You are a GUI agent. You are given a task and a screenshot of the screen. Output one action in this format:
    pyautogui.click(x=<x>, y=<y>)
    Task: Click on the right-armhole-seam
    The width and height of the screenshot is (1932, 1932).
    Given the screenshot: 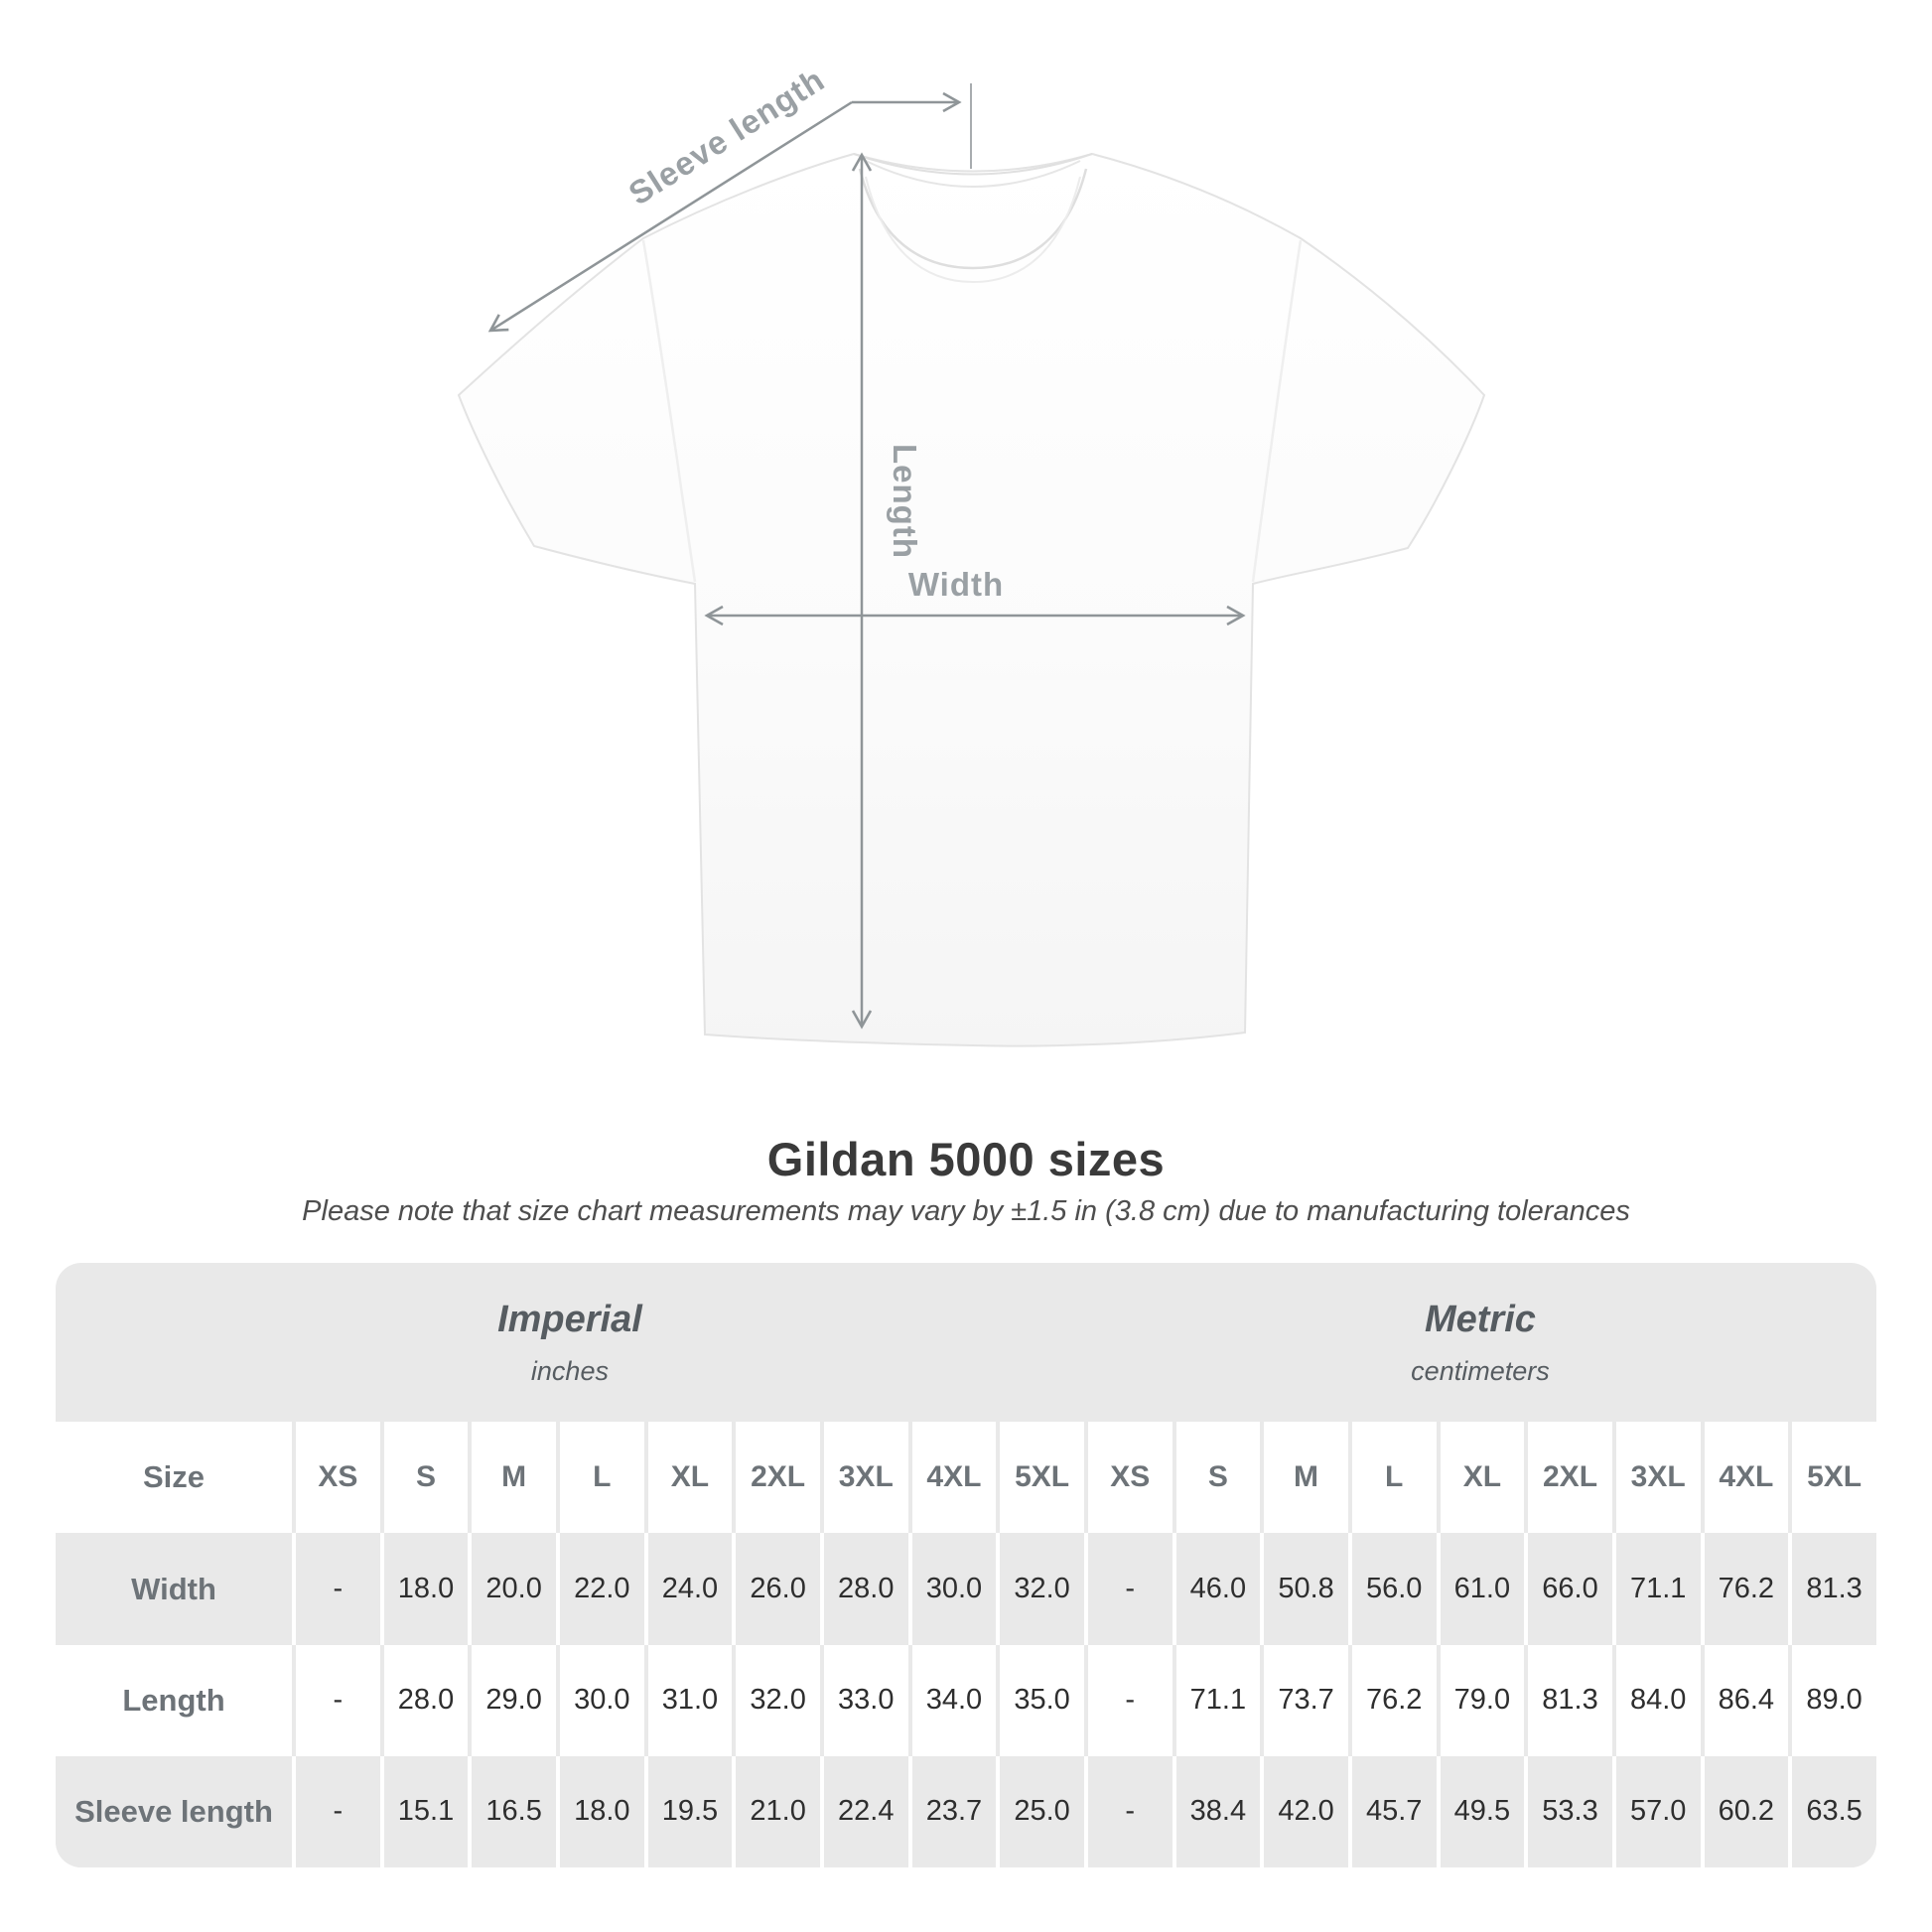 What is the action you would take?
    pyautogui.click(x=1277, y=411)
    